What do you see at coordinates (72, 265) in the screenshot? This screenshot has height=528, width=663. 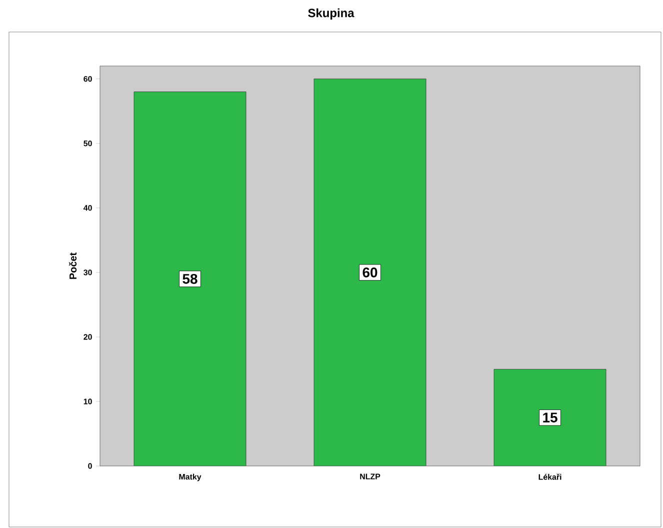 I see `y-axis-title: Počet` at bounding box center [72, 265].